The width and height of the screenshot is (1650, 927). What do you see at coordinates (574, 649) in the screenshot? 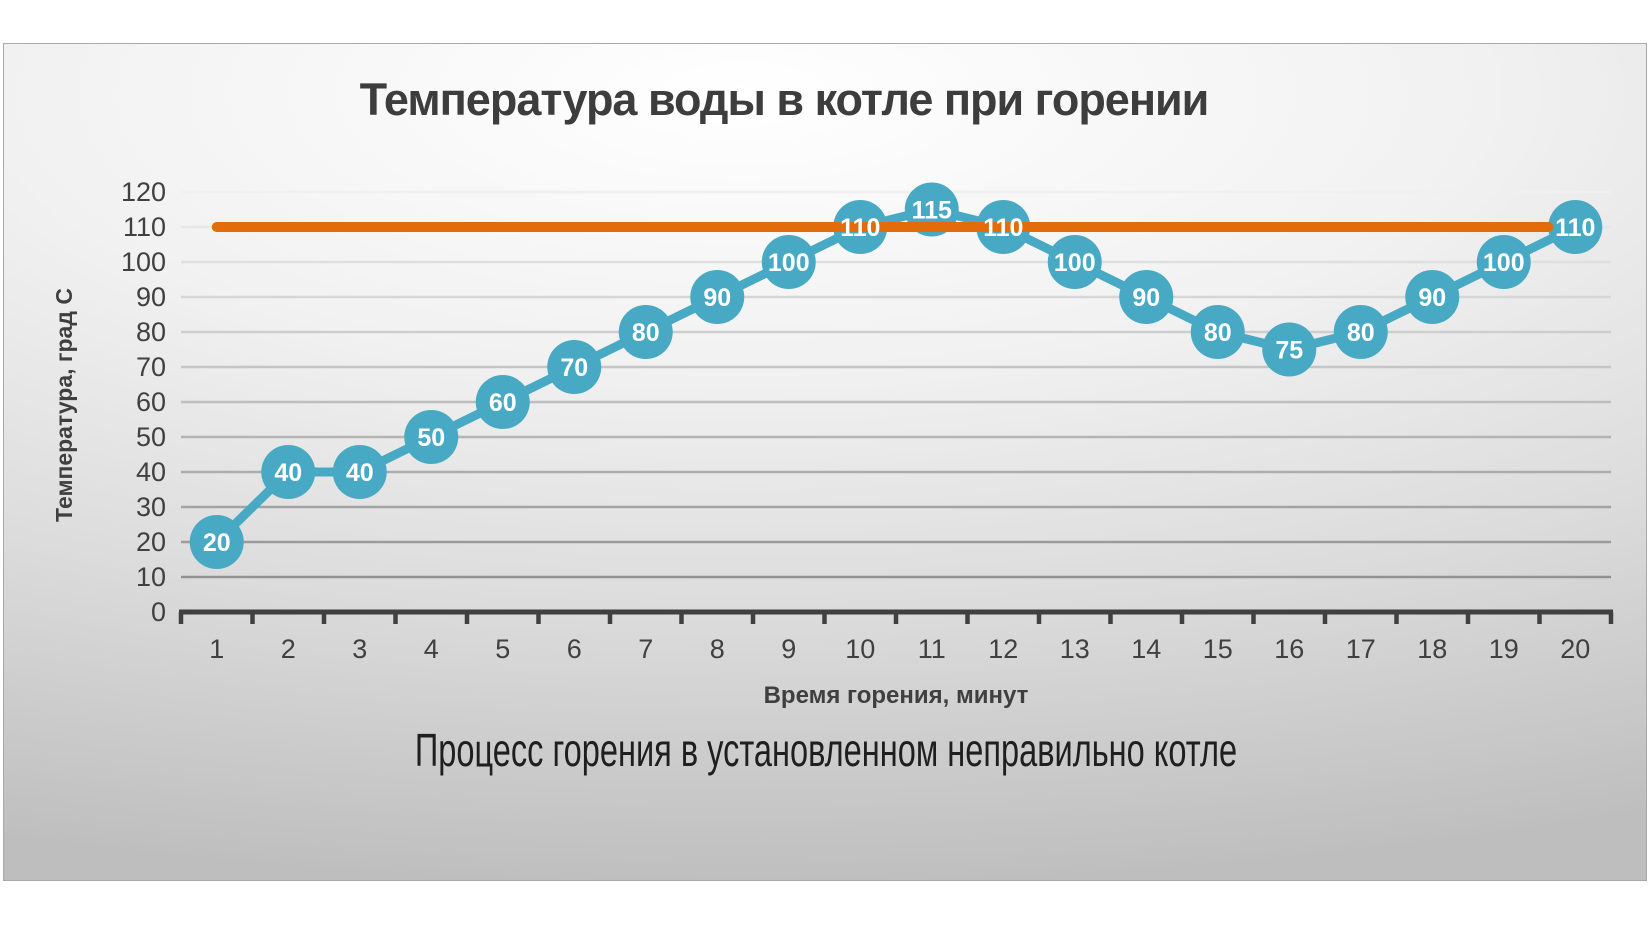
I see `svg-text: 6` at bounding box center [574, 649].